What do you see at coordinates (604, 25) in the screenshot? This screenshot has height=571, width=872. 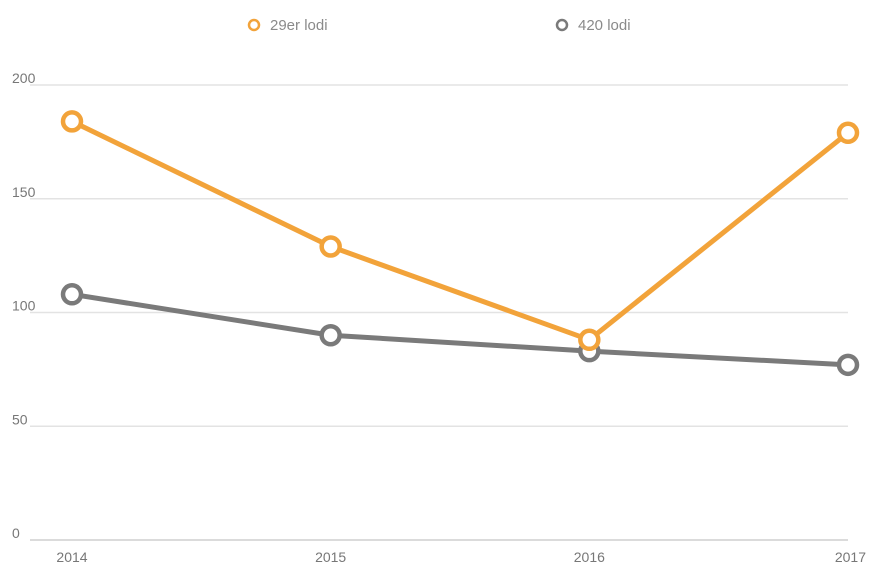 I see `legend-label: 420 lodi` at bounding box center [604, 25].